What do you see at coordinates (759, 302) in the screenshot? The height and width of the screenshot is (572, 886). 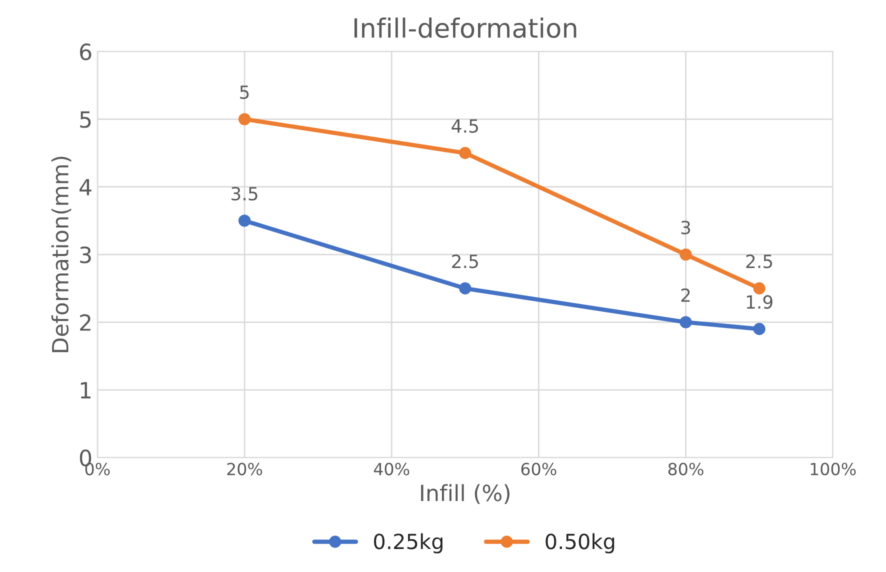 I see `data-label: 1.9` at bounding box center [759, 302].